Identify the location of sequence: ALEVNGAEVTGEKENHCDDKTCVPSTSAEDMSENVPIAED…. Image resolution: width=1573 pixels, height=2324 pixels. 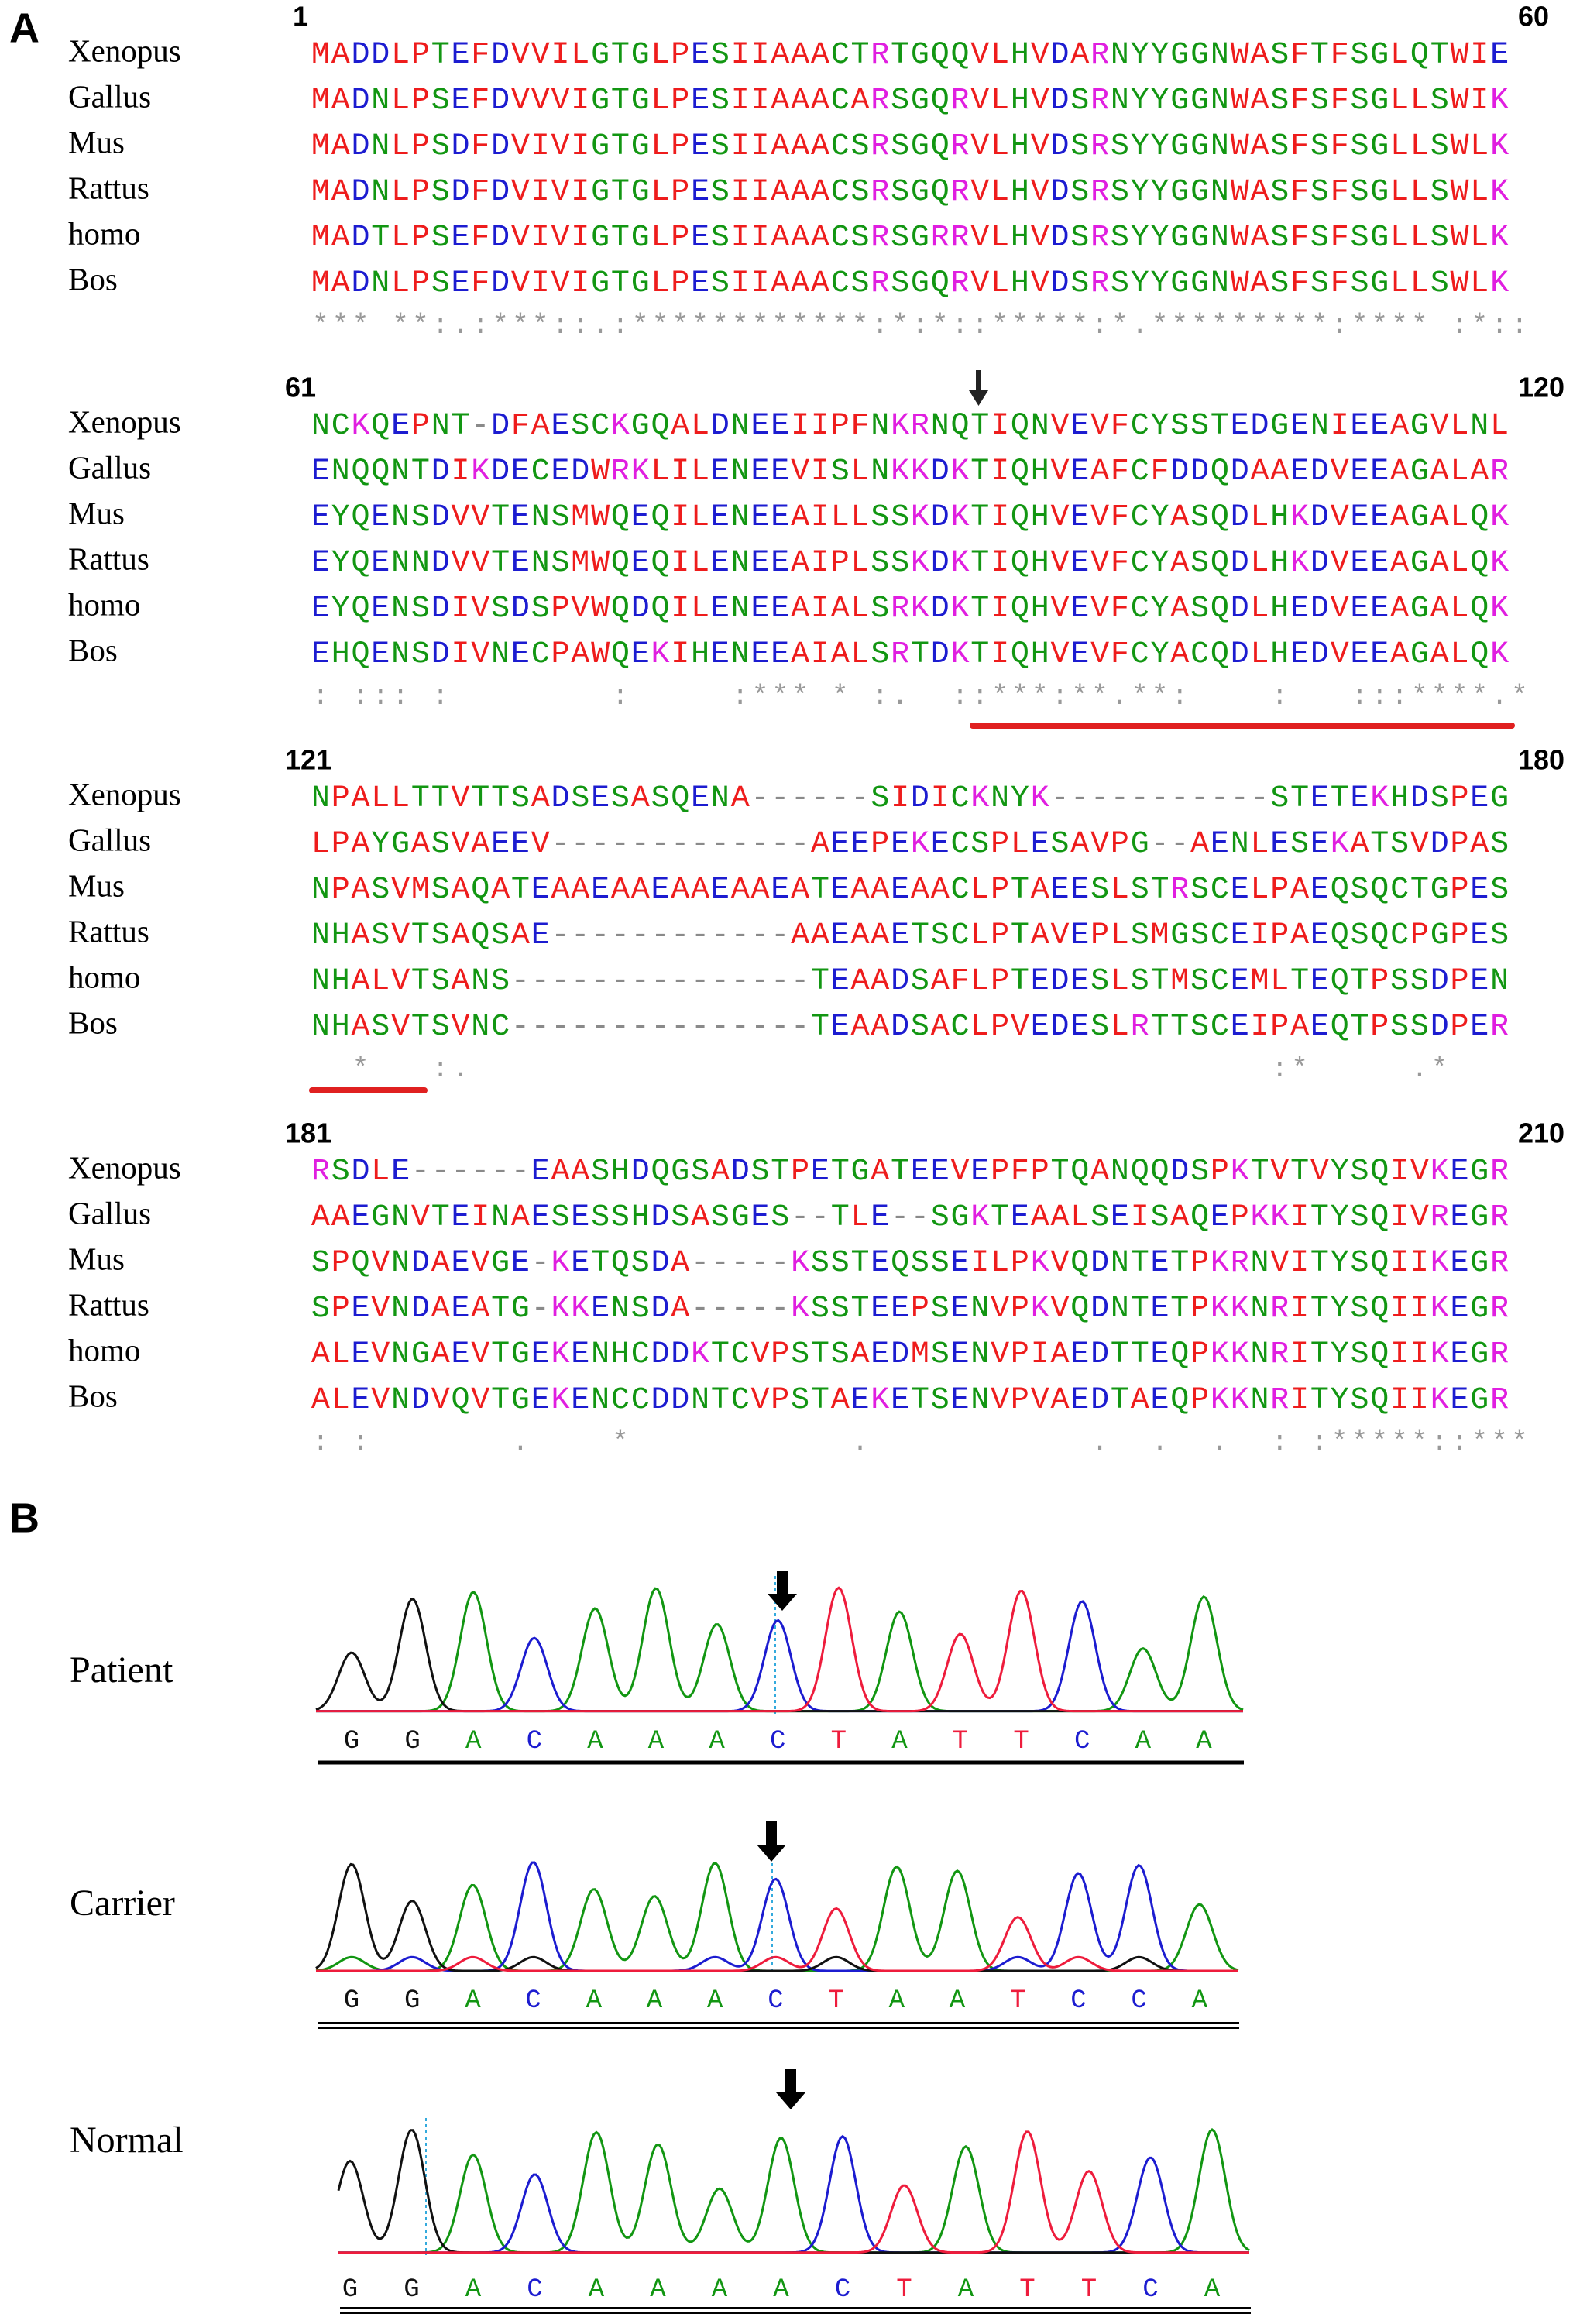
(910, 1354).